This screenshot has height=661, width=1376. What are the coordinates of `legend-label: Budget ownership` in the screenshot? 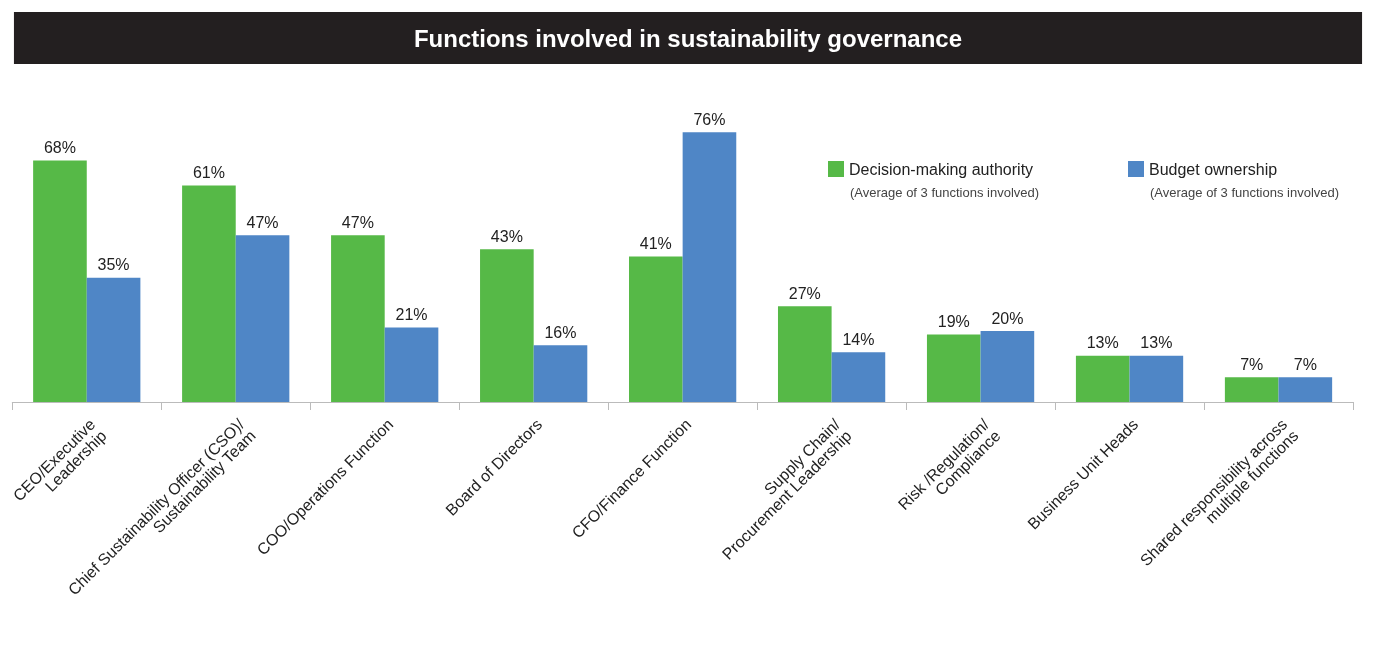 It's located at (1213, 169).